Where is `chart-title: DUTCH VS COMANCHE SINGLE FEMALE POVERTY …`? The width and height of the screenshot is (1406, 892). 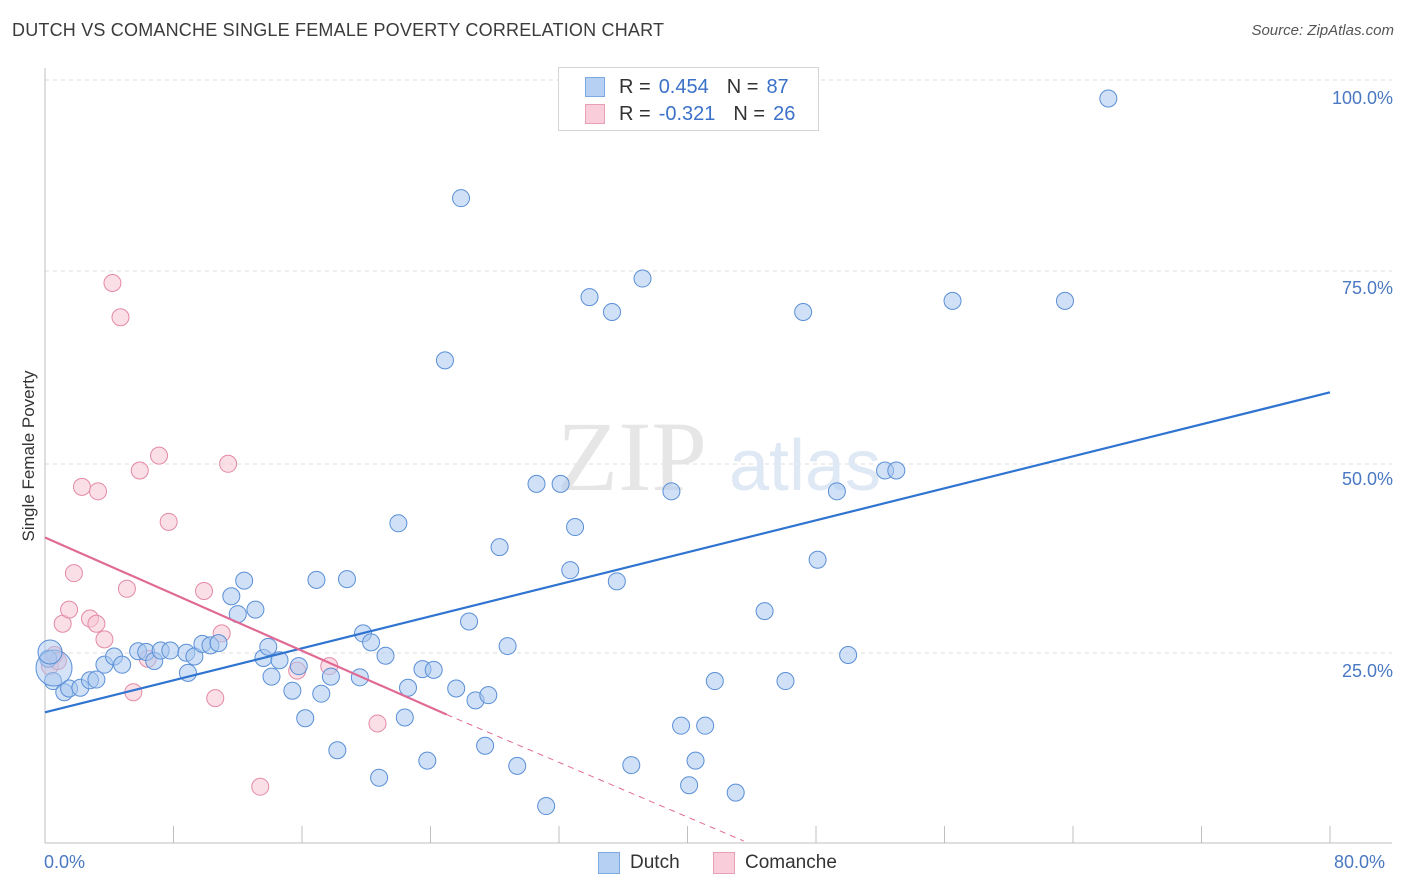 chart-title: DUTCH VS COMANCHE SINGLE FEMALE POVERTY … is located at coordinates (338, 30).